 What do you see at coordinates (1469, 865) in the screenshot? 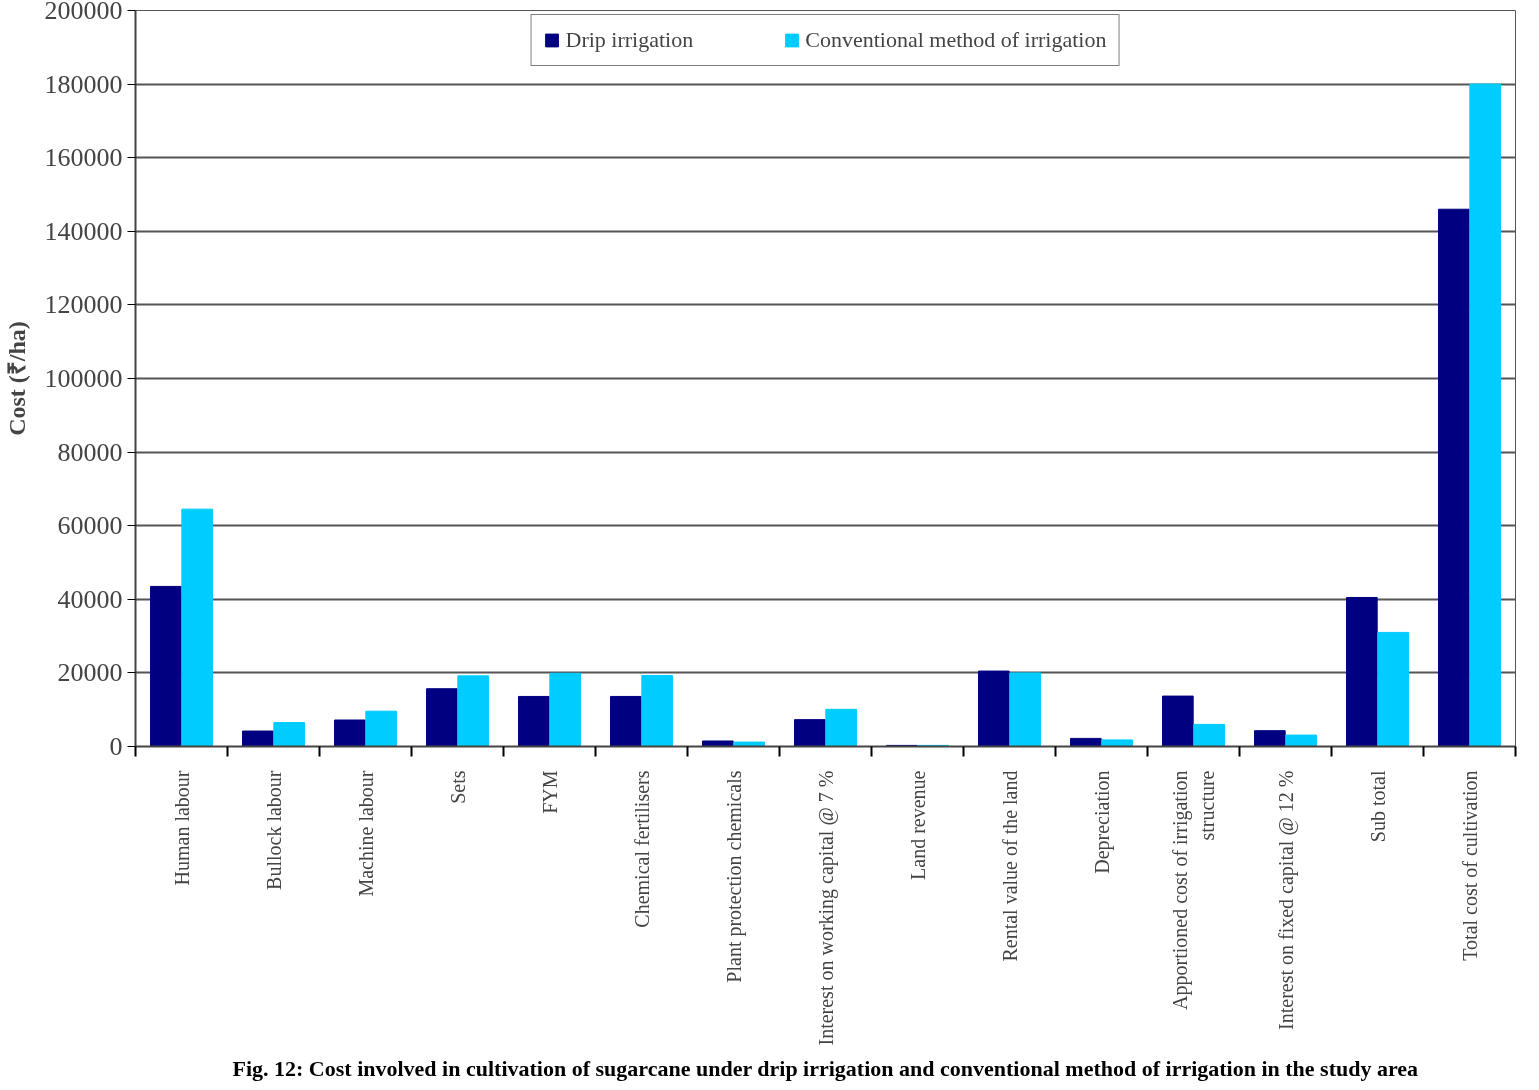
I see `x-tick-label: Total cost of cultivation` at bounding box center [1469, 865].